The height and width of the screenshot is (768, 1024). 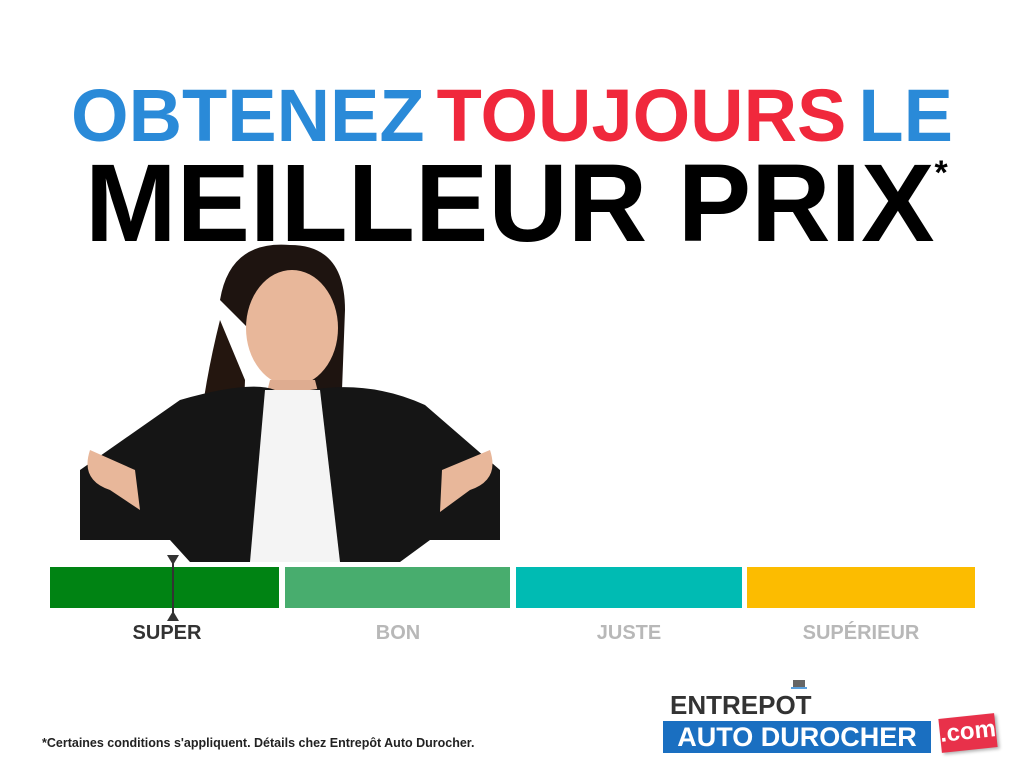 What do you see at coordinates (861, 587) in the screenshot?
I see `segment-superieur` at bounding box center [861, 587].